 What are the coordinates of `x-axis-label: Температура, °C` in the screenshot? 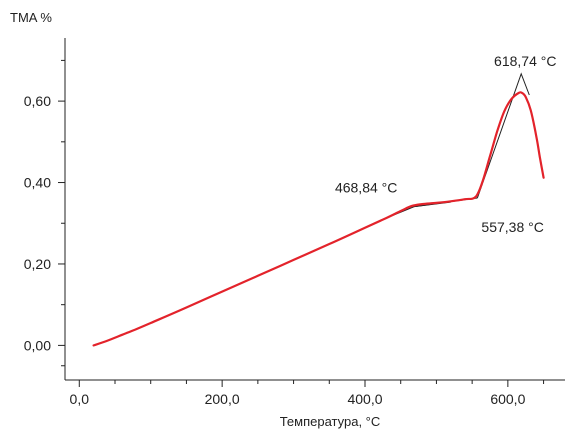 It's located at (330, 421).